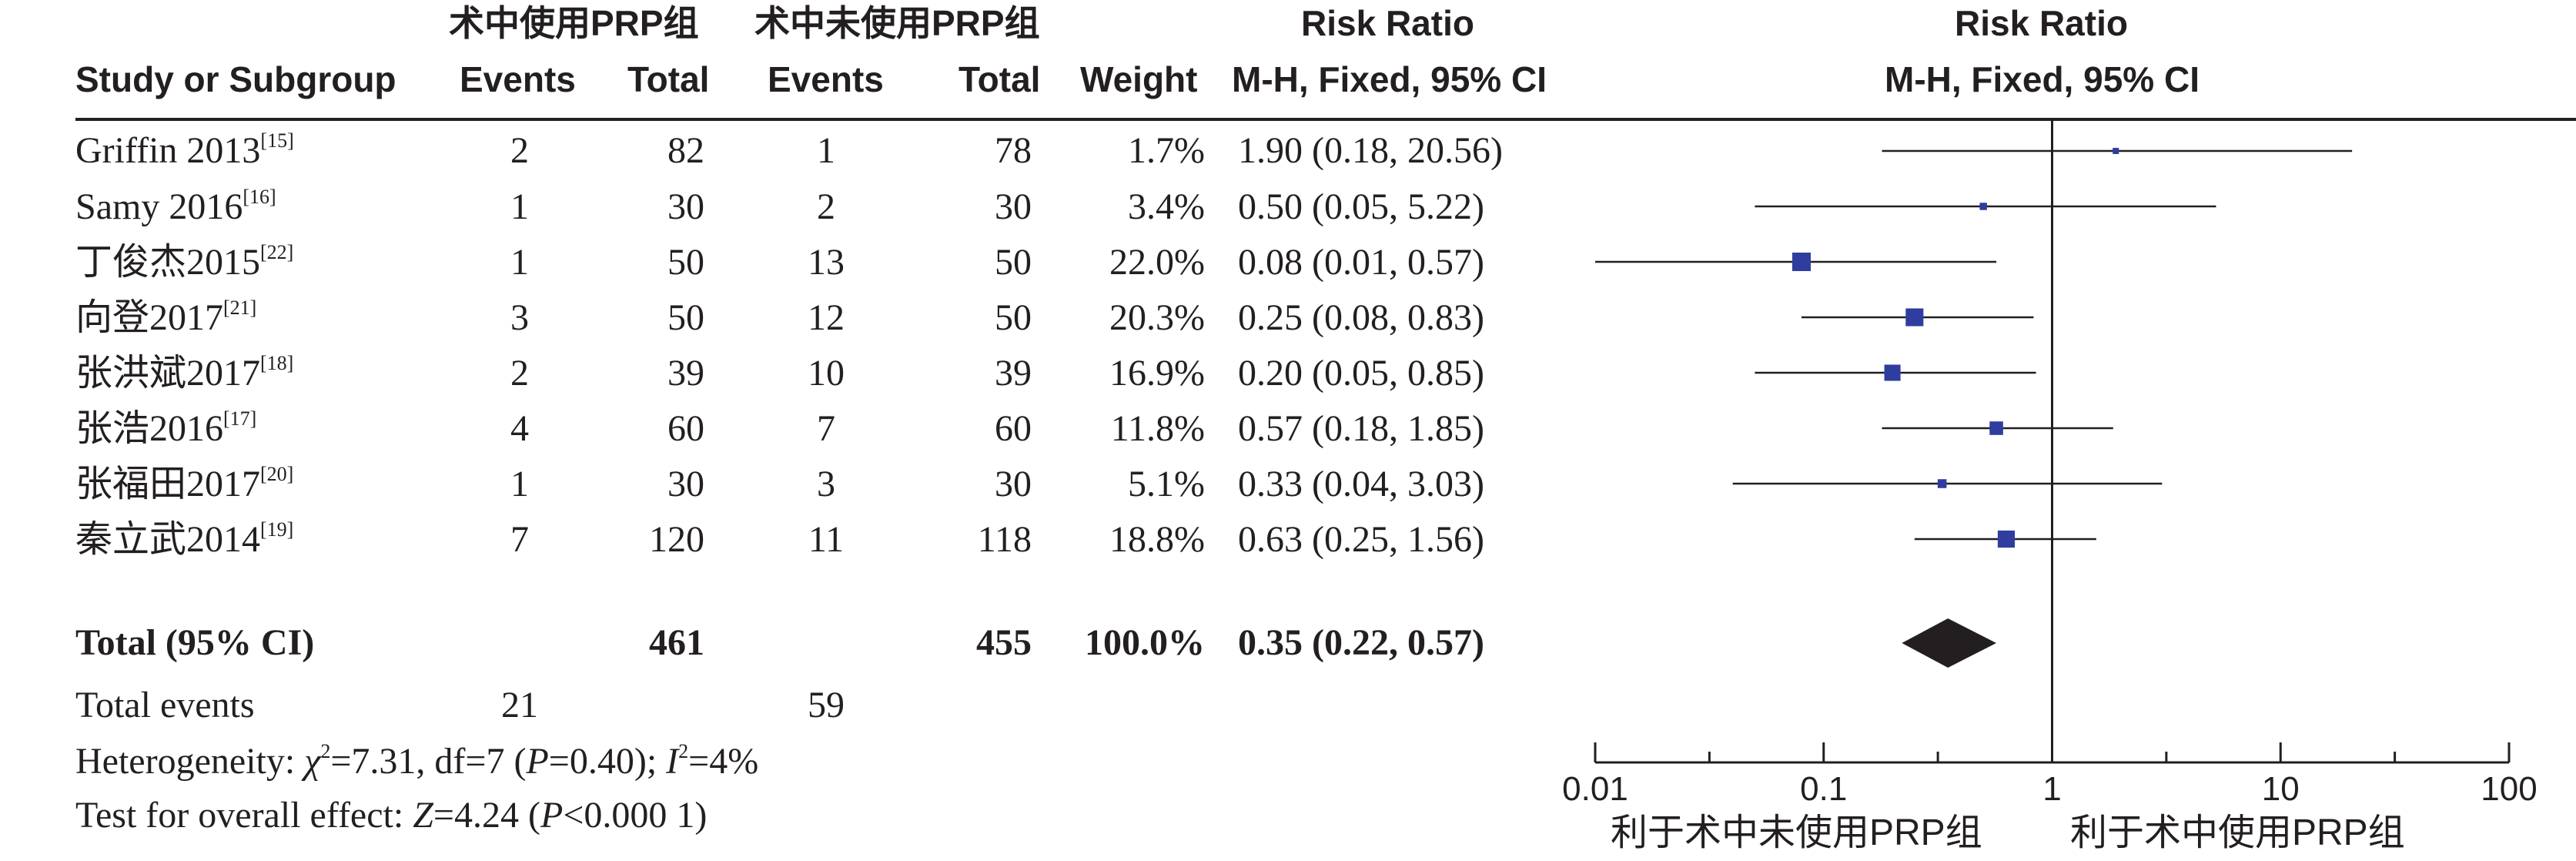  What do you see at coordinates (1157, 373) in the screenshot?
I see `study-weight: 16.9%` at bounding box center [1157, 373].